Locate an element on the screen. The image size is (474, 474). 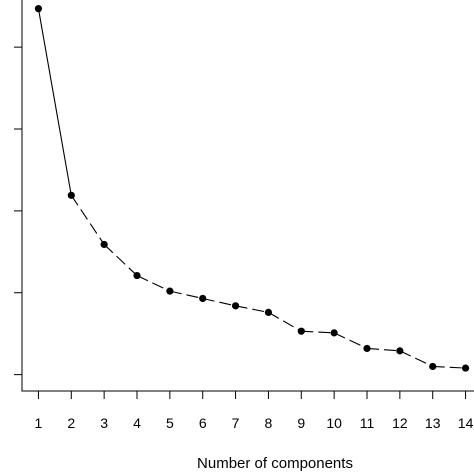
x-tick-label-10: 10 is located at coordinates (334, 423).